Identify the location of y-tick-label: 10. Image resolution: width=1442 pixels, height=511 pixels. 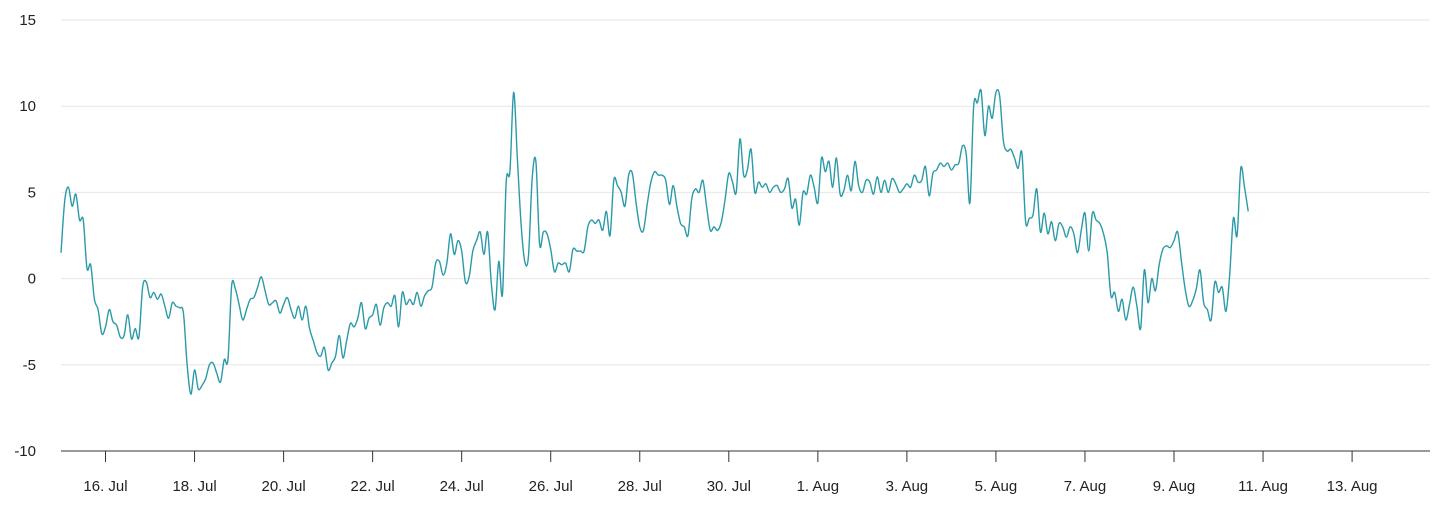
(27, 106).